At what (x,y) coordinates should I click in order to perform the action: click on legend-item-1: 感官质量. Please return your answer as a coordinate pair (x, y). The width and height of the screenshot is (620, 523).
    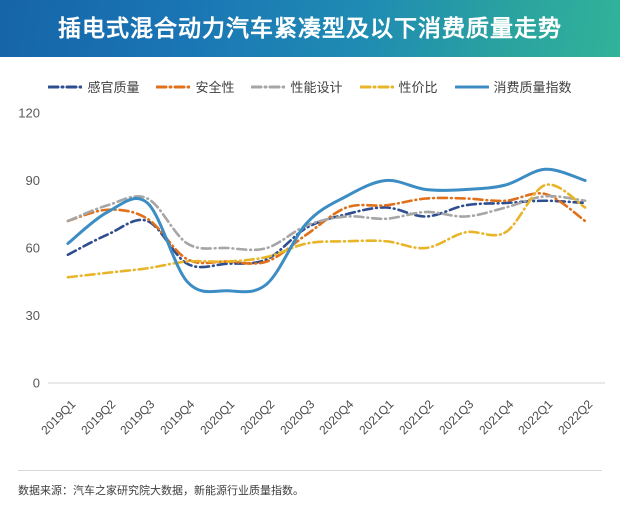
    Looking at the image, I should click on (93, 87).